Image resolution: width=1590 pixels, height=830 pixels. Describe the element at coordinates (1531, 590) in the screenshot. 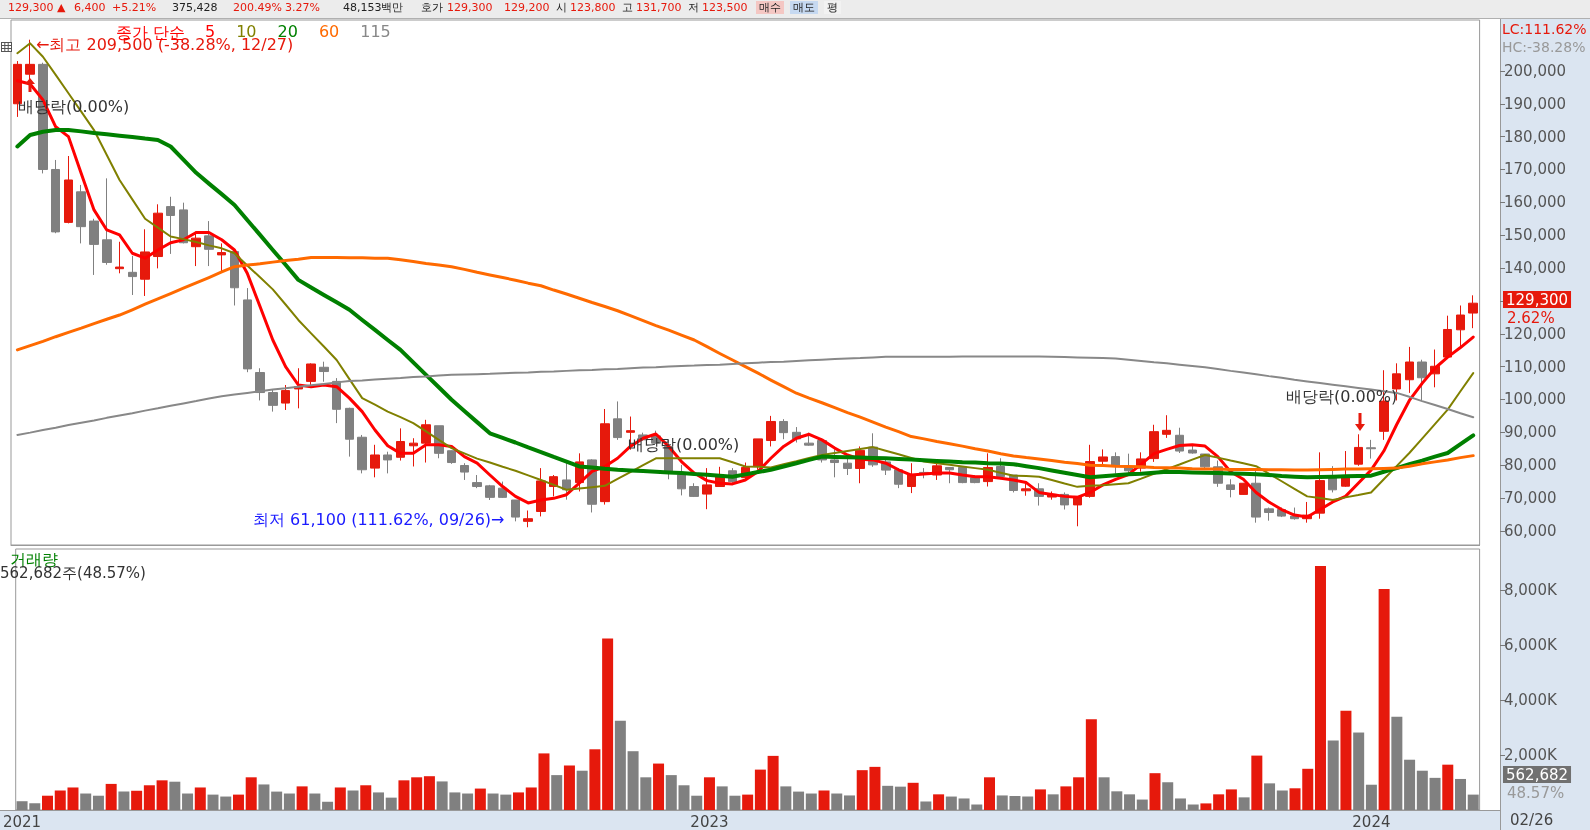

I see `y-tick-label: 8,000K` at that location.